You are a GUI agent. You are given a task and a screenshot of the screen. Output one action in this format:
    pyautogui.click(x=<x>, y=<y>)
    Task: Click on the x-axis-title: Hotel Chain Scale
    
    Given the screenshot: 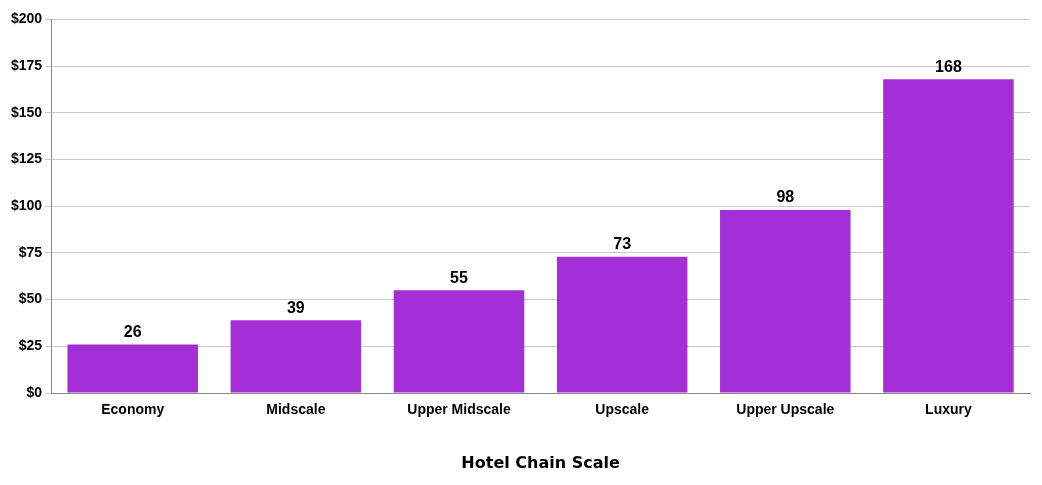 What is the action you would take?
    pyautogui.click(x=540, y=462)
    